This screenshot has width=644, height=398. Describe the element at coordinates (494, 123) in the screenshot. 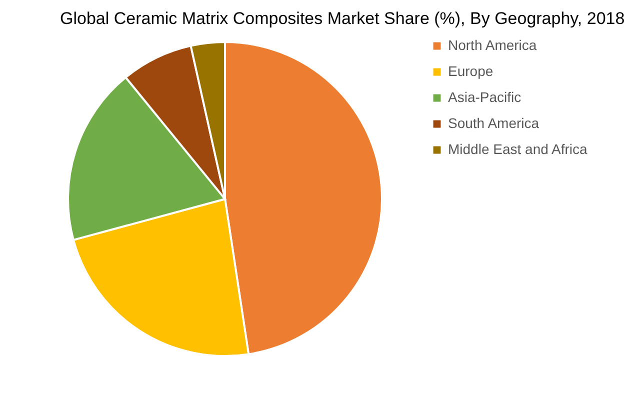

I see `legend-label: South America` at that location.